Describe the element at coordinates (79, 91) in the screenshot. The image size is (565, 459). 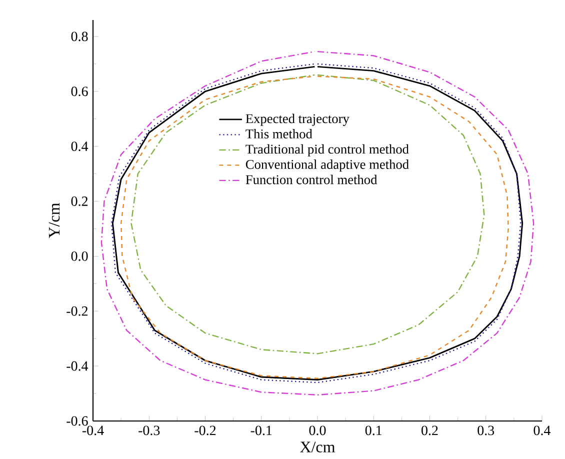
I see `y-tick-label: 0.6` at that location.